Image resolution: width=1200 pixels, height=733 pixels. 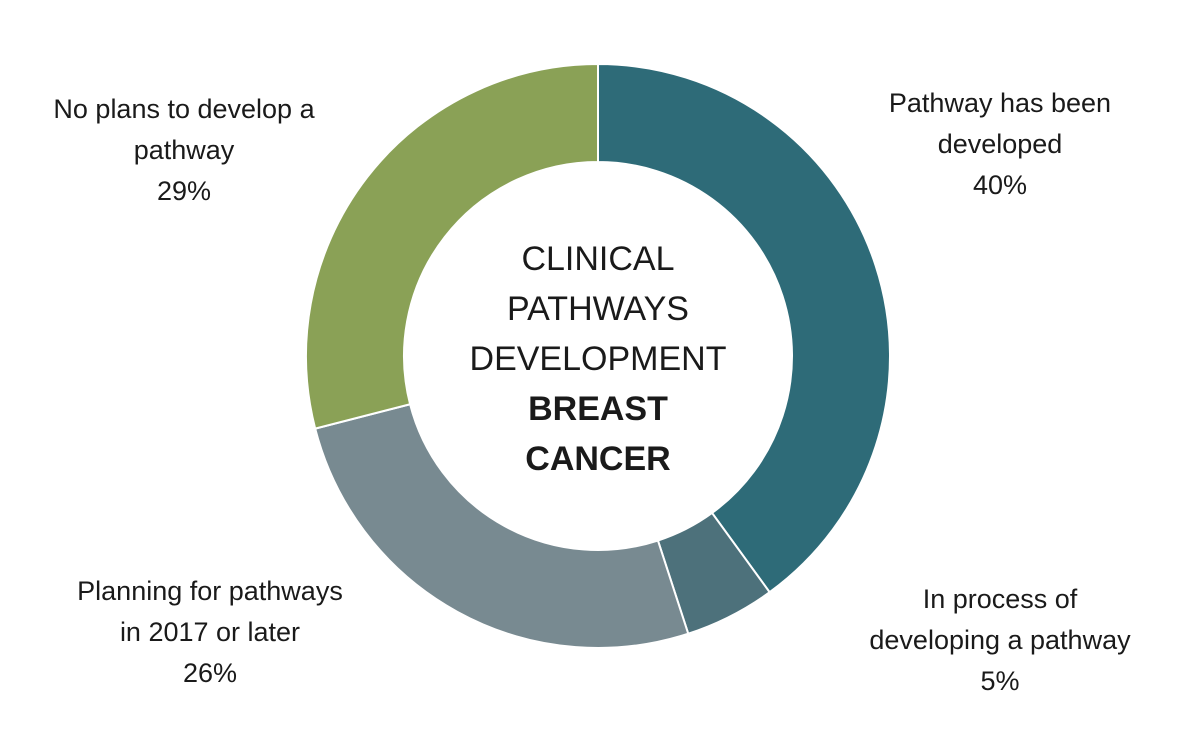 What do you see at coordinates (1000, 640) in the screenshot?
I see `slice-category-label: developing a pathway` at bounding box center [1000, 640].